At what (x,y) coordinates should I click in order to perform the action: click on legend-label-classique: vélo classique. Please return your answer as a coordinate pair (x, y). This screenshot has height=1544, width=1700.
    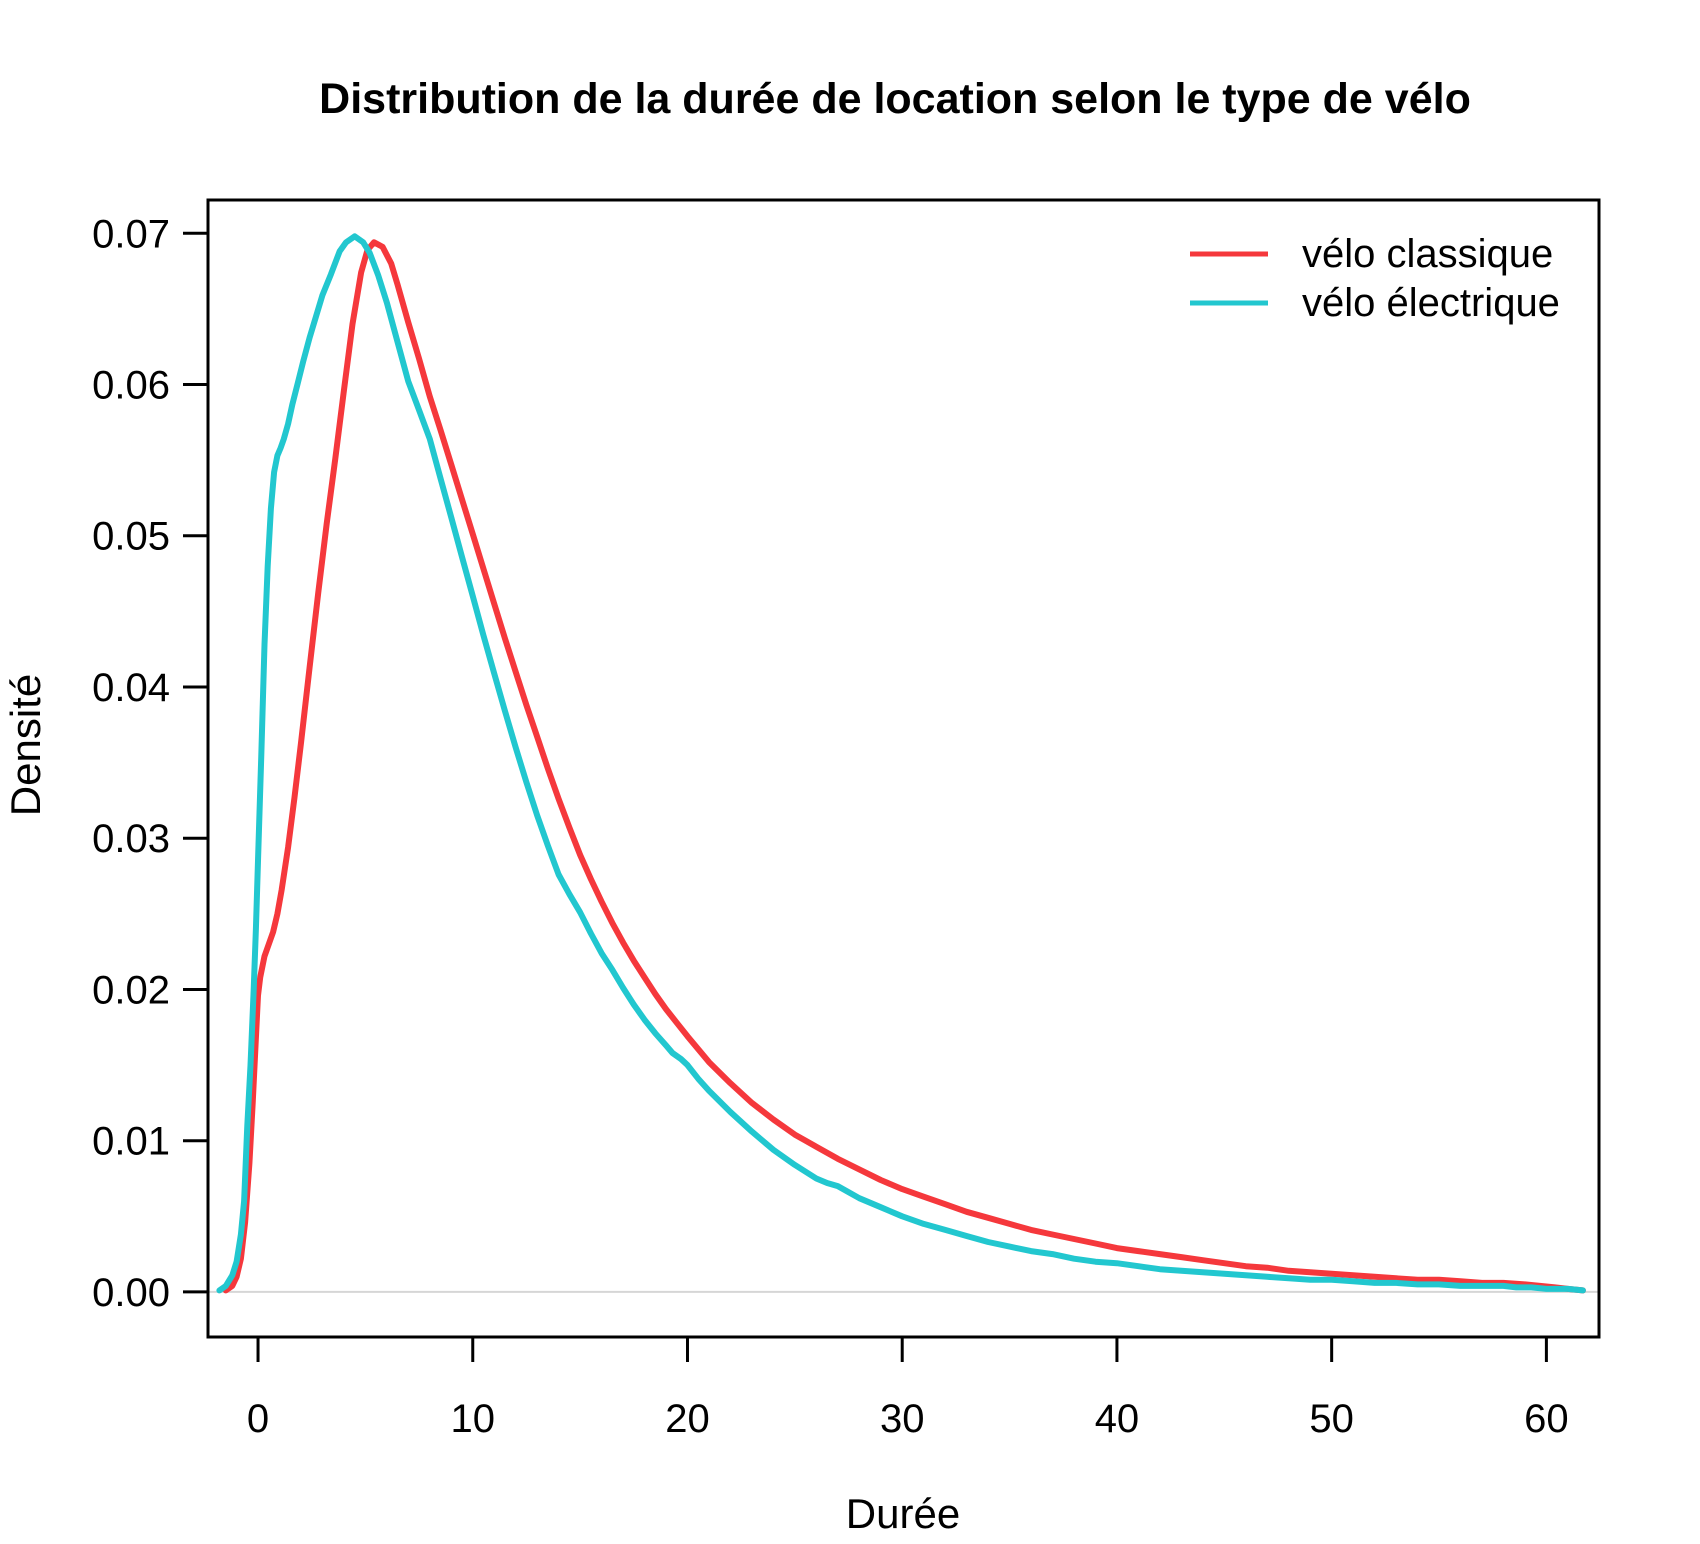
    Looking at the image, I should click on (1427, 254).